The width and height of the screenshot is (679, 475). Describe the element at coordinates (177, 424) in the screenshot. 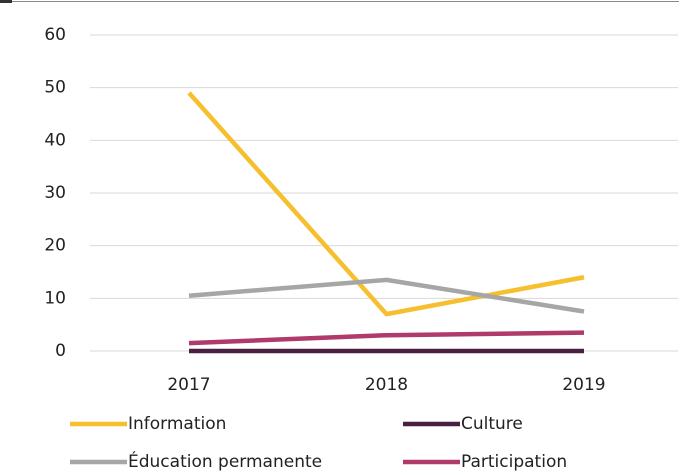

I see `legend-label: Information` at that location.